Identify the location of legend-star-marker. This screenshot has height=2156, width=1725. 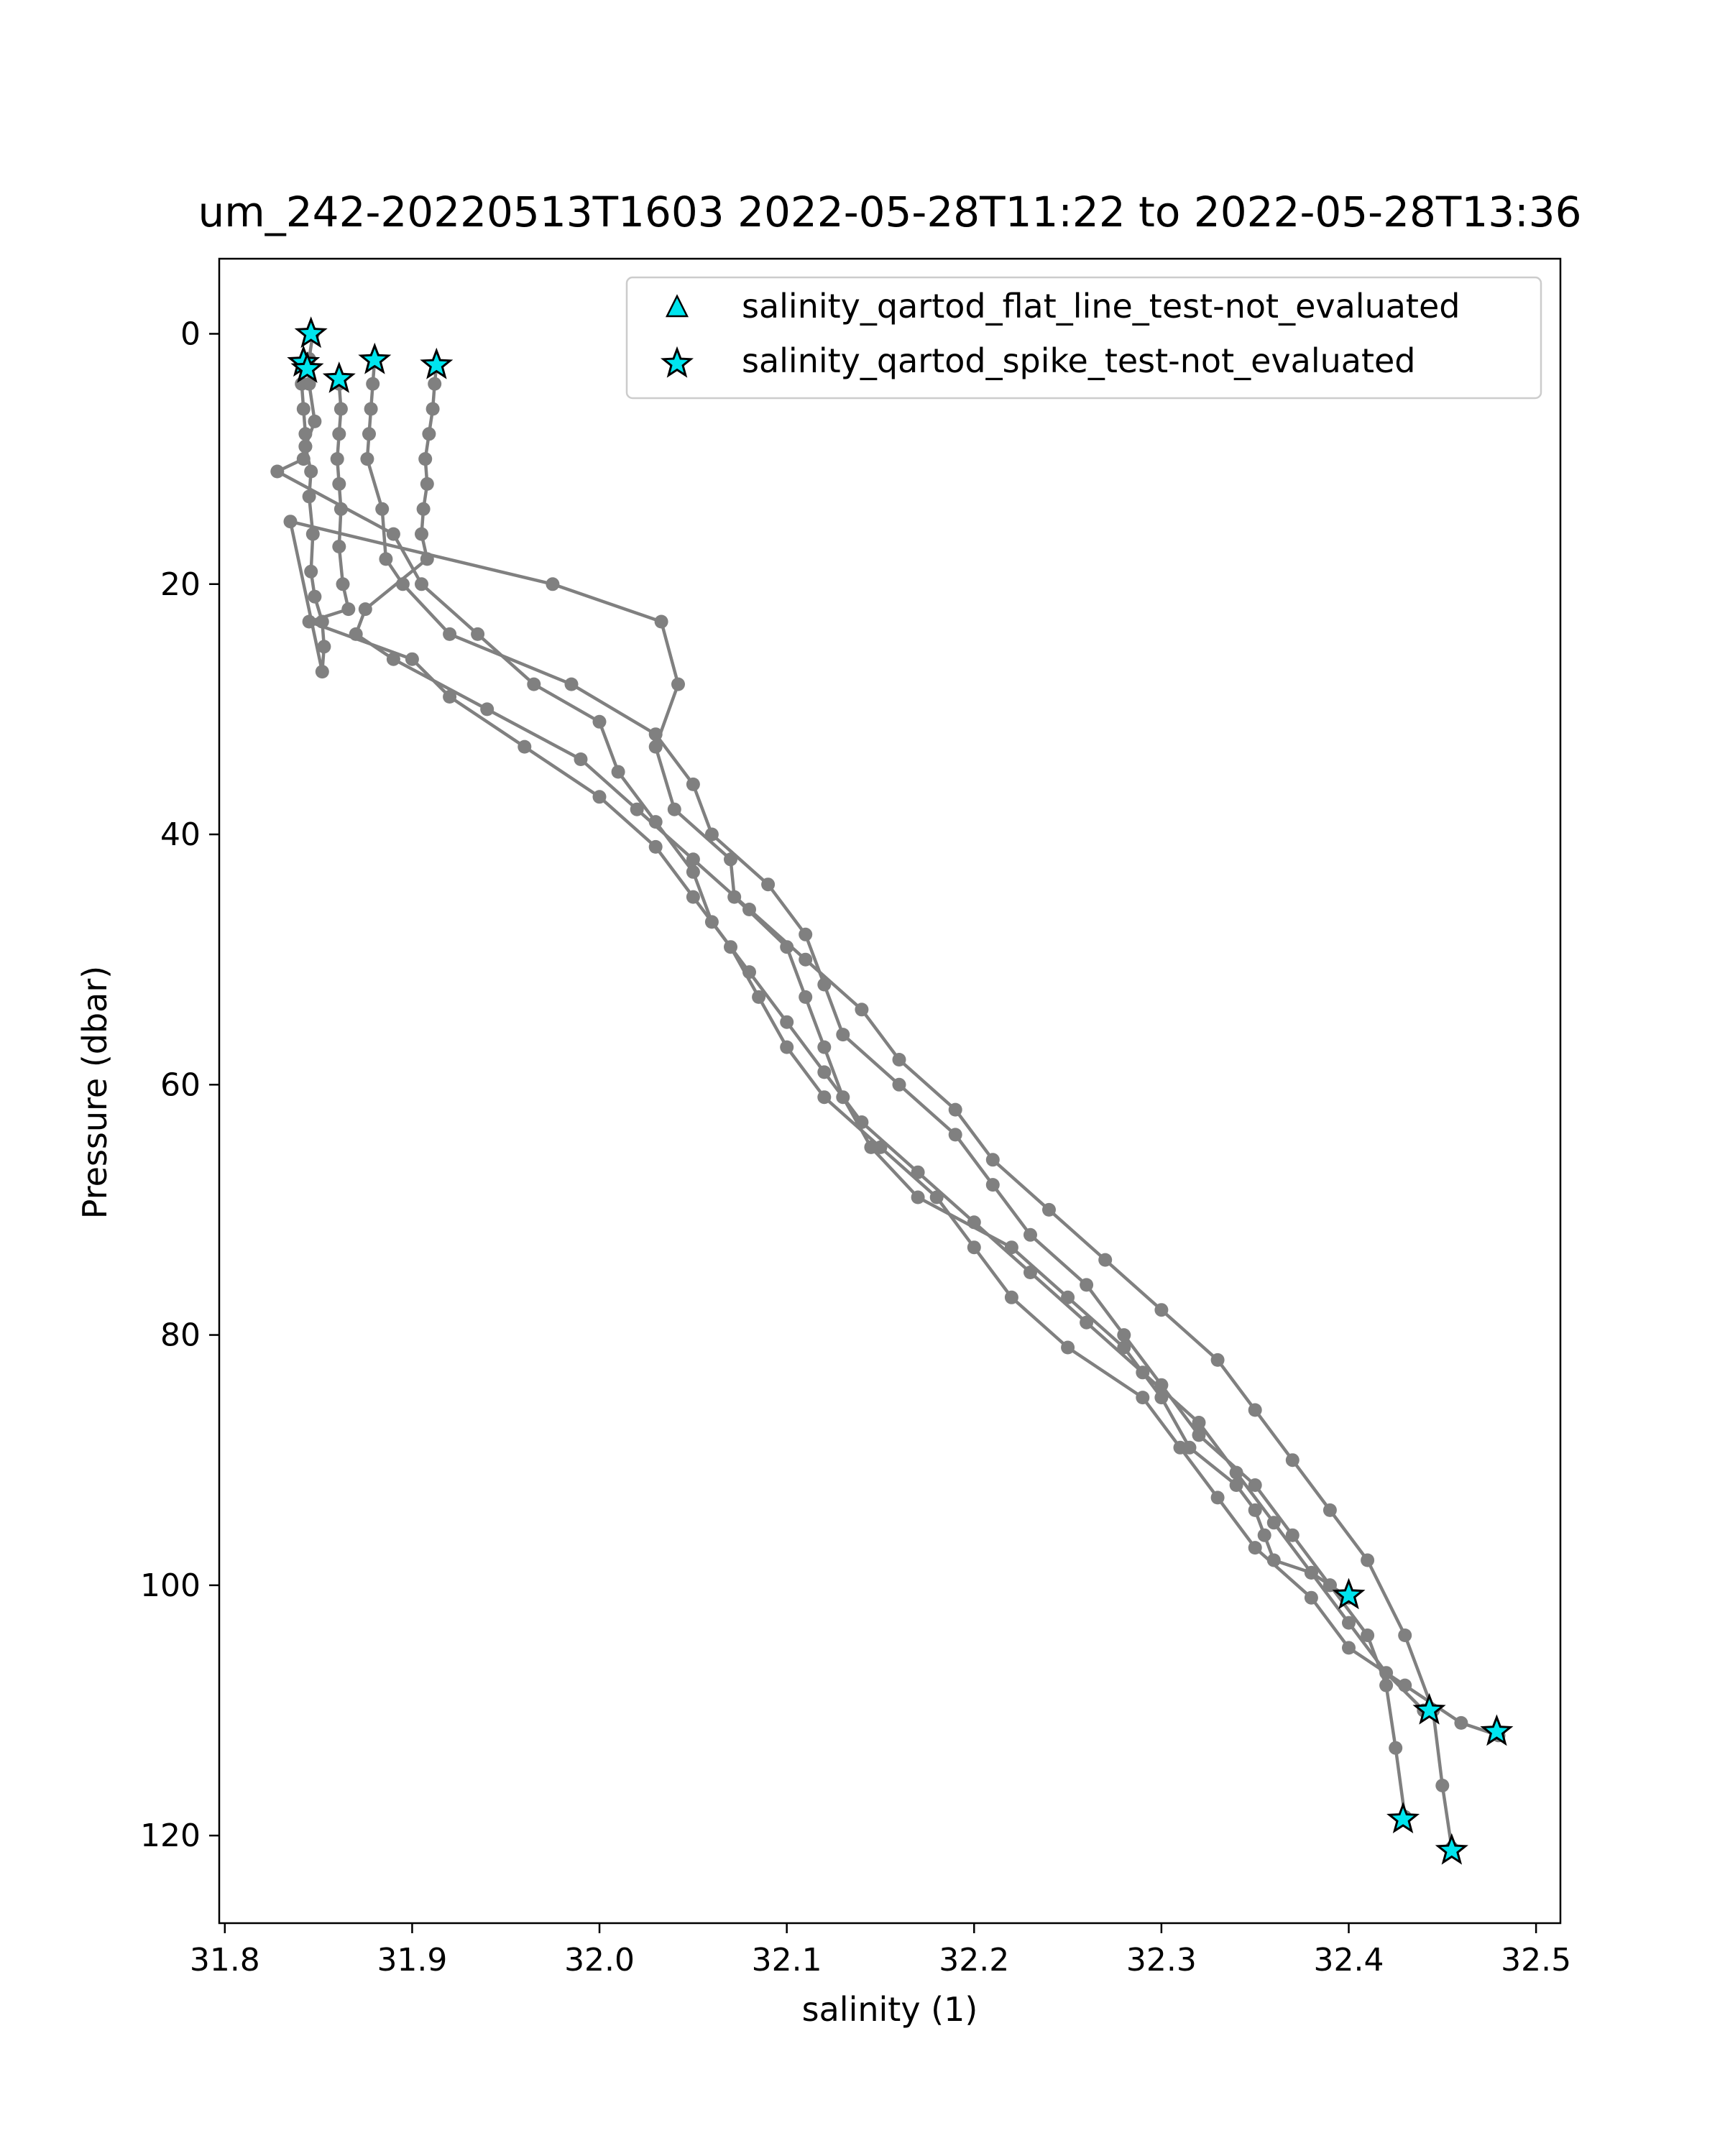
(677, 362).